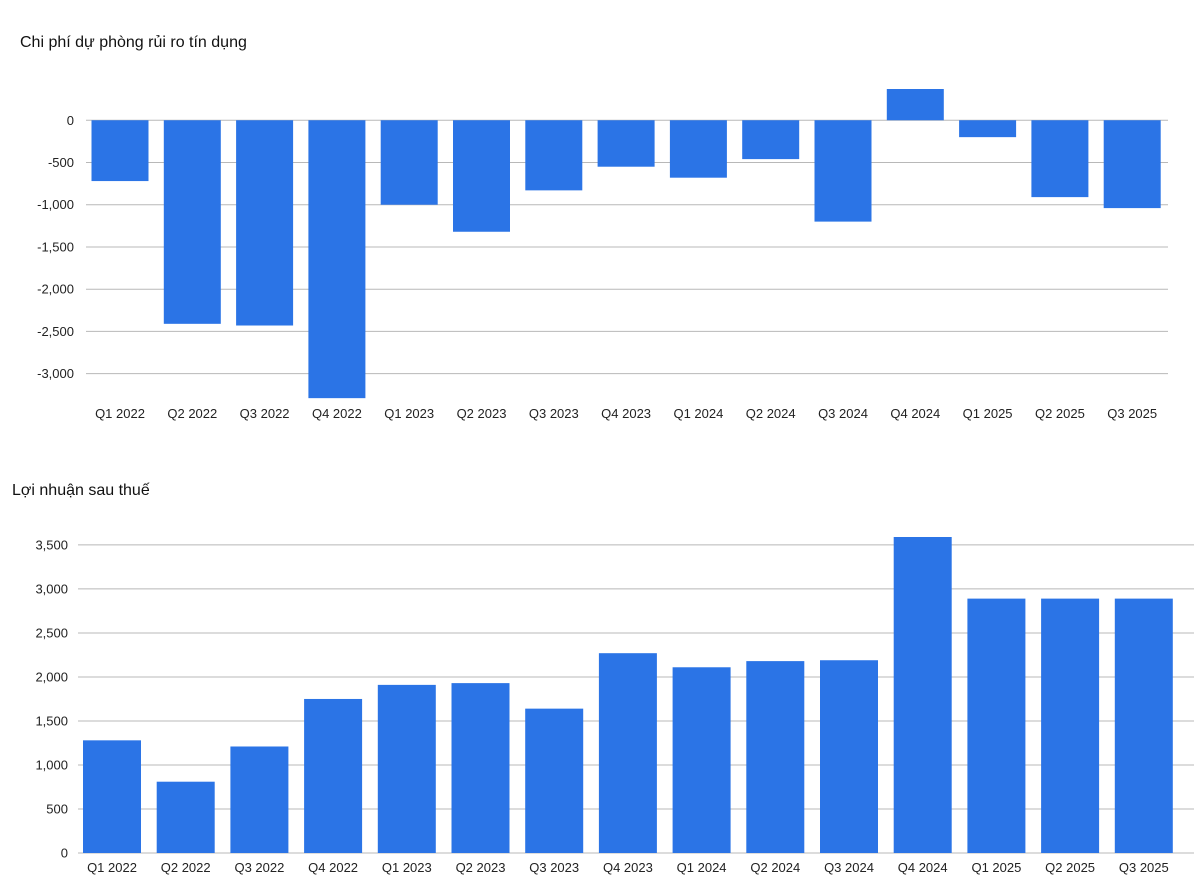  What do you see at coordinates (55, 289) in the screenshot?
I see `y-tick-label: -2,000` at bounding box center [55, 289].